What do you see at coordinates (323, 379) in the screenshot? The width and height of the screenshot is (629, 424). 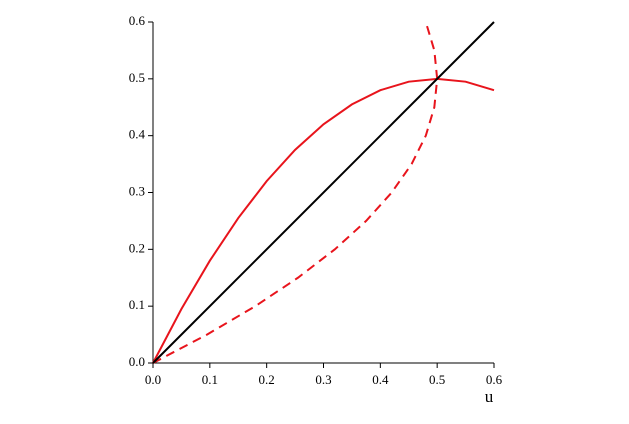 I see `x-tick-label: 0.3` at bounding box center [323, 379].